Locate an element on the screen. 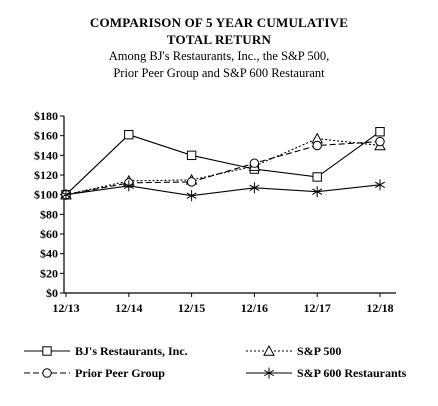 Image resolution: width=438 pixels, height=406 pixels. legend-item: Prior Peer Group is located at coordinates (94, 373).